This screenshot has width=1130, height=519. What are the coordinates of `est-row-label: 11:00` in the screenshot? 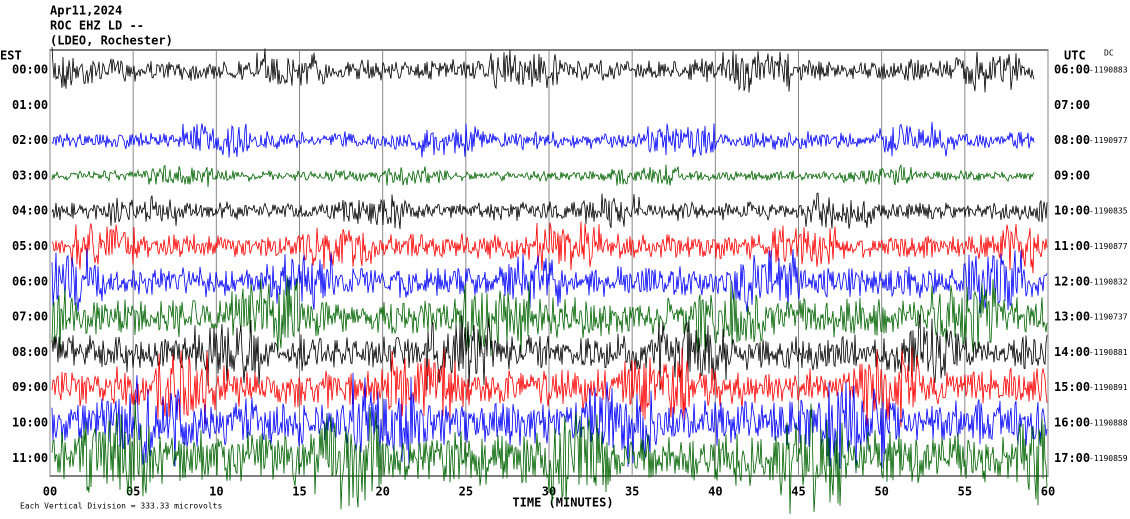 It's located at (30, 458).